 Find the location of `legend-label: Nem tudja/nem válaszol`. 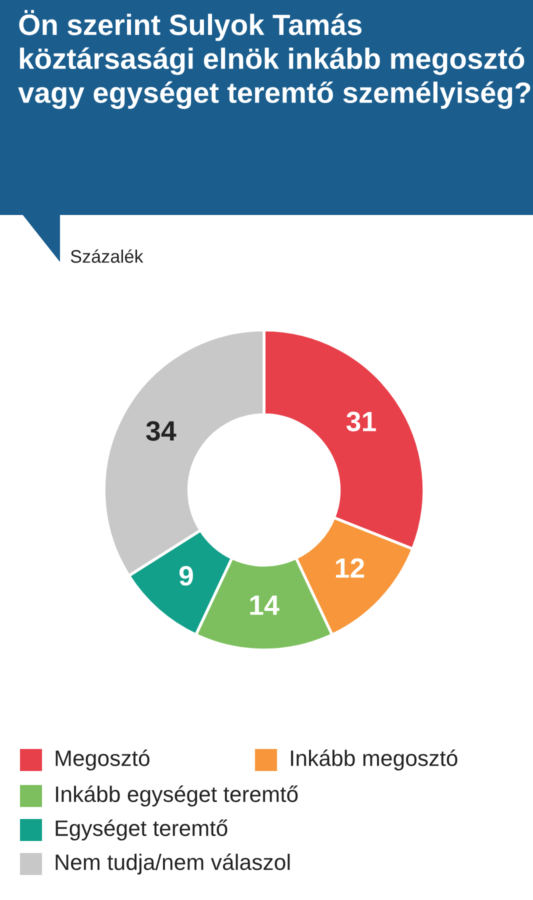

legend-label: Nem tudja/nem válaszol is located at coordinates (173, 864).